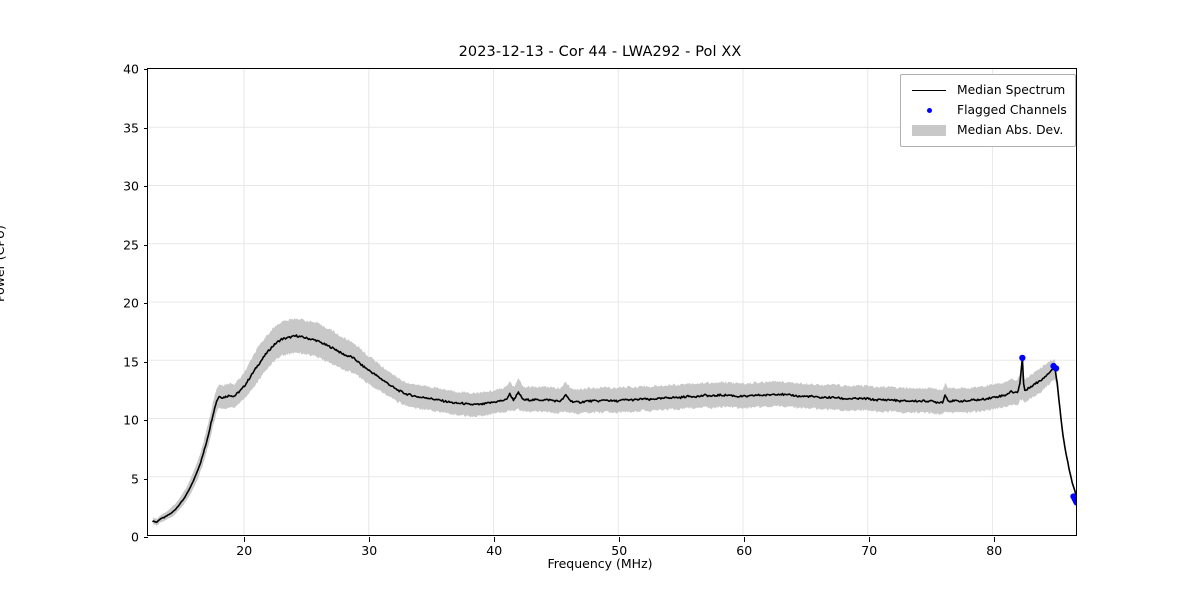 This screenshot has width=1200, height=600. What do you see at coordinates (600, 563) in the screenshot?
I see `x-axis-label: Frequency (MHz)` at bounding box center [600, 563].